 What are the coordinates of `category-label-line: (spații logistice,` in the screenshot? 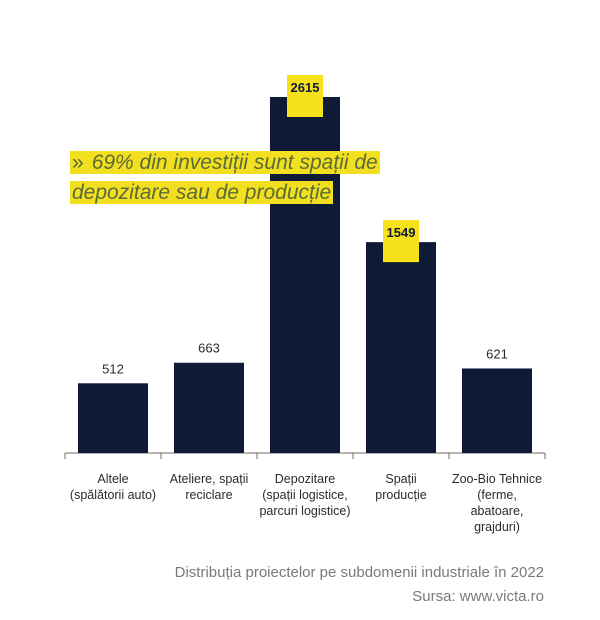 It's located at (304, 495).